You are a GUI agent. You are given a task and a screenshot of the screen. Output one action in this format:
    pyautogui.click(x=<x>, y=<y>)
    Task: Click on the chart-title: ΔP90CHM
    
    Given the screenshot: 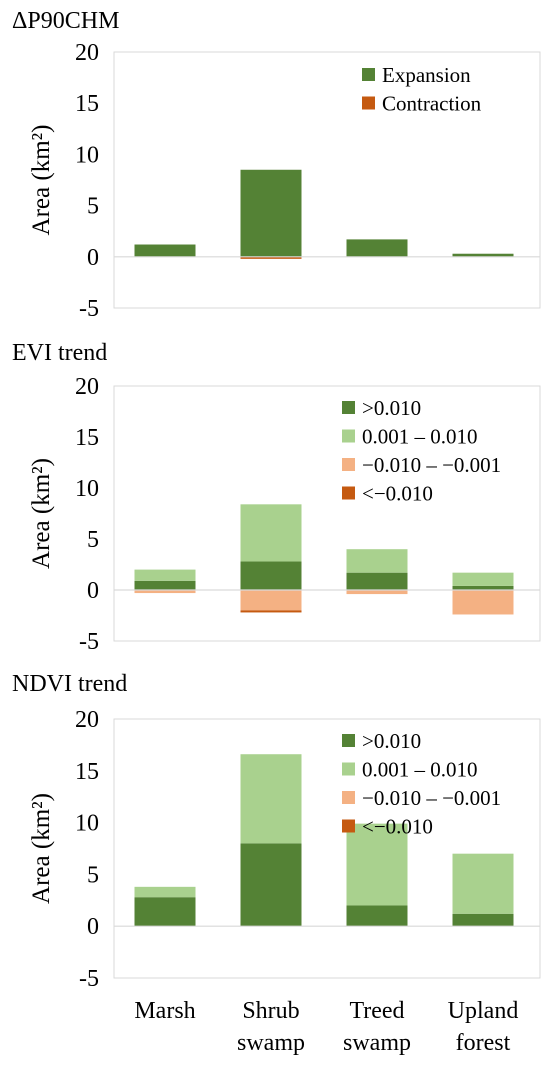 What is the action you would take?
    pyautogui.click(x=65, y=21)
    